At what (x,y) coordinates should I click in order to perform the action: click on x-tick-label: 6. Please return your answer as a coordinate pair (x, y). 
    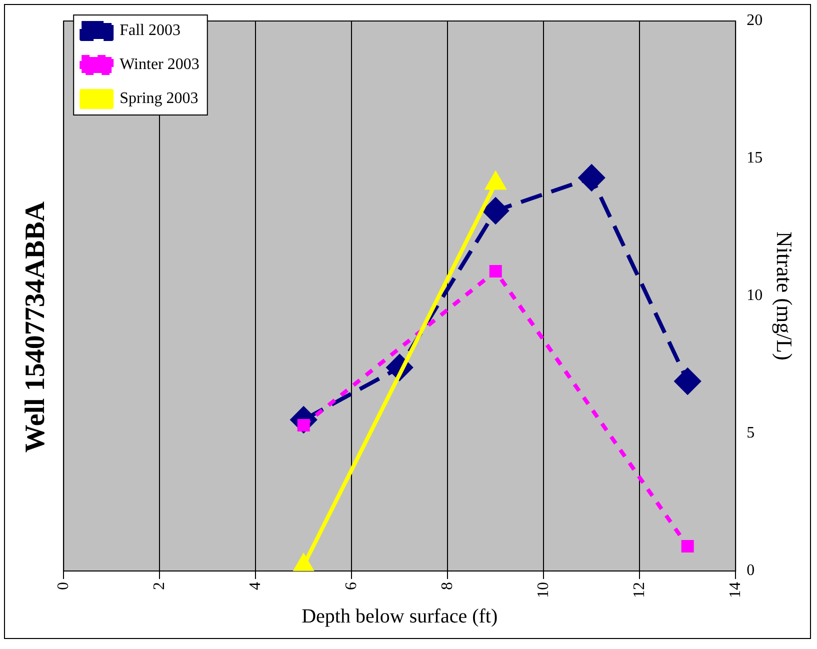
    Looking at the image, I should click on (351, 586).